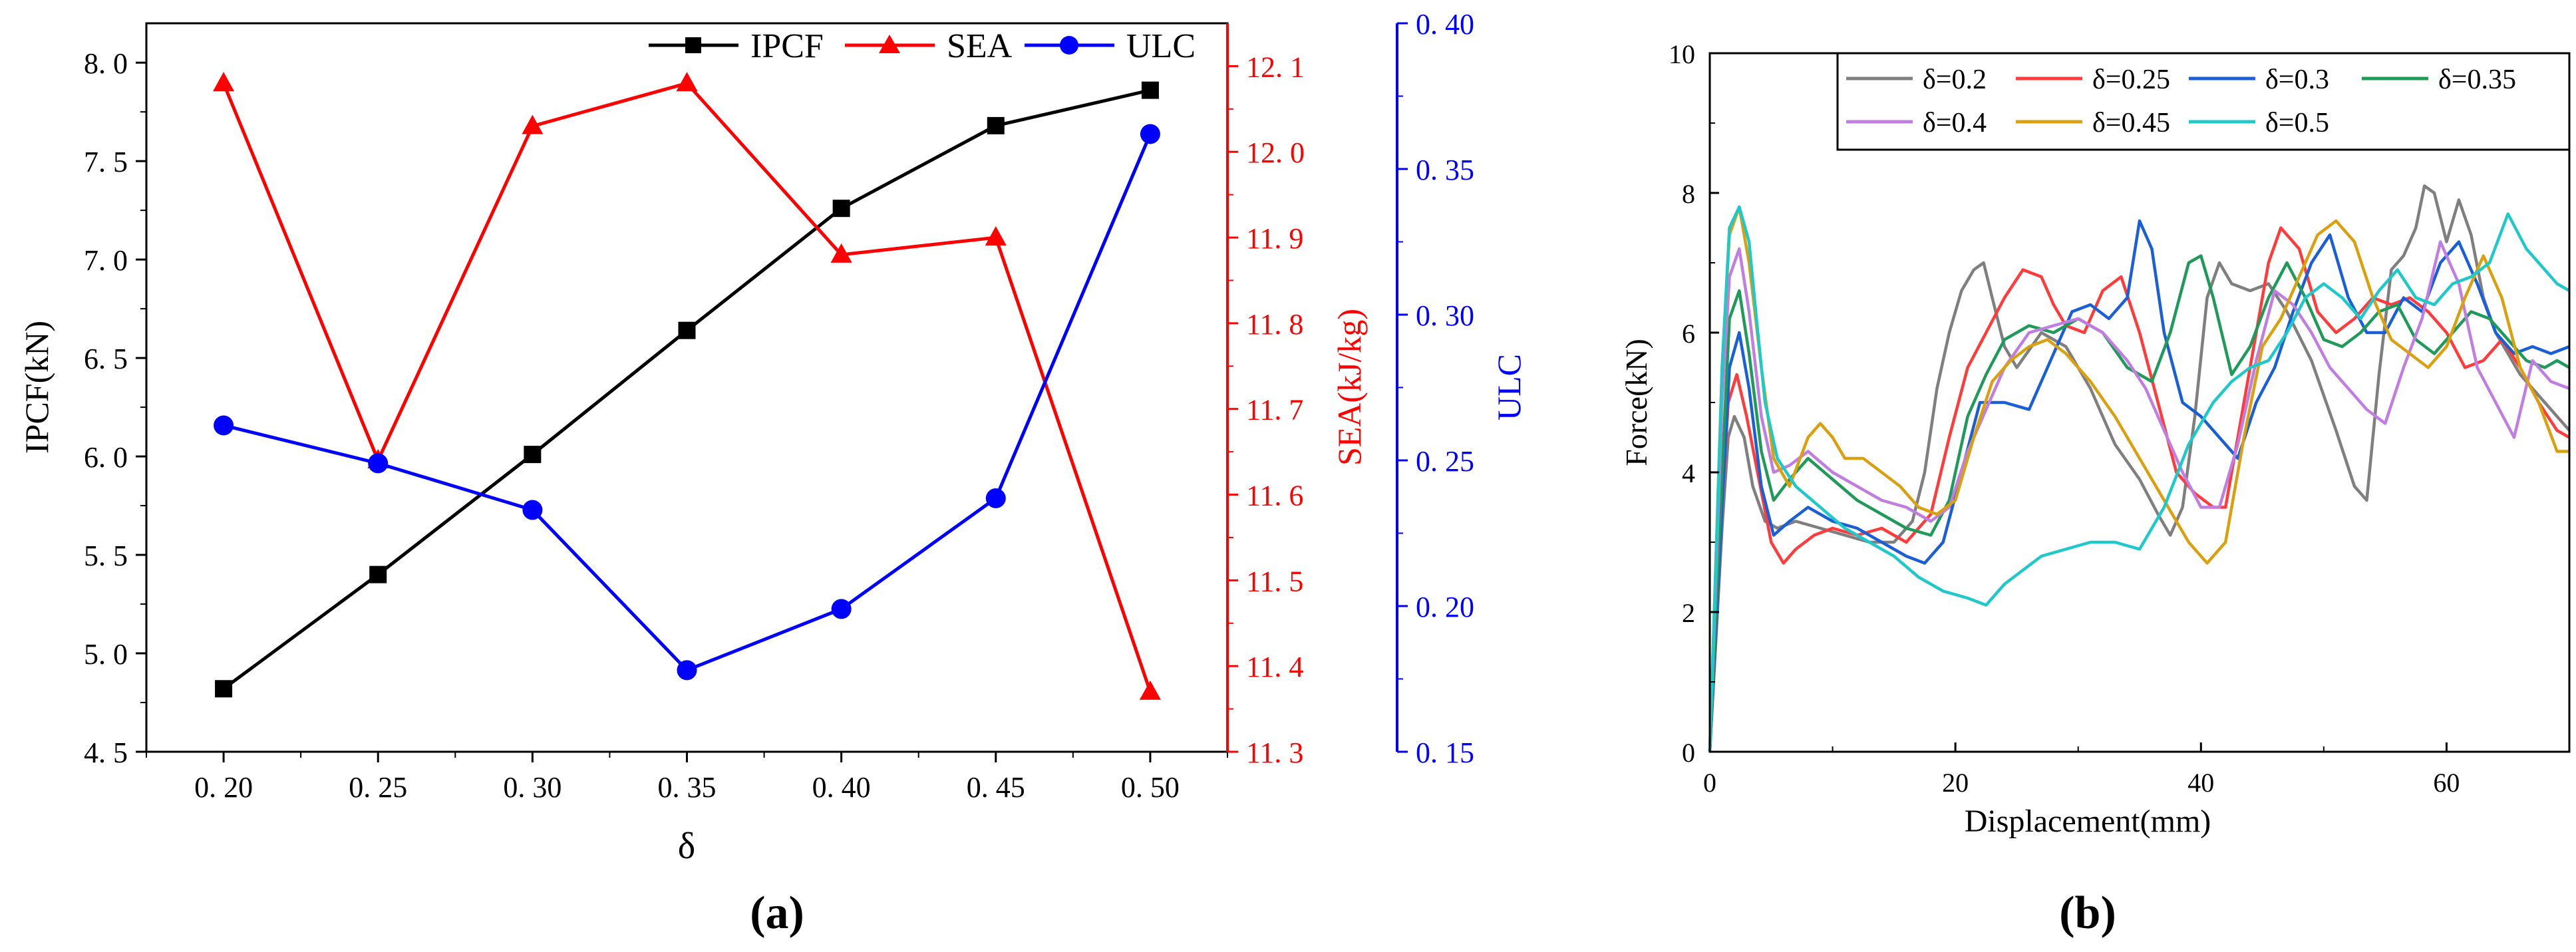  I want to click on sea-tick-label: 11. 9, so click(1274, 238).